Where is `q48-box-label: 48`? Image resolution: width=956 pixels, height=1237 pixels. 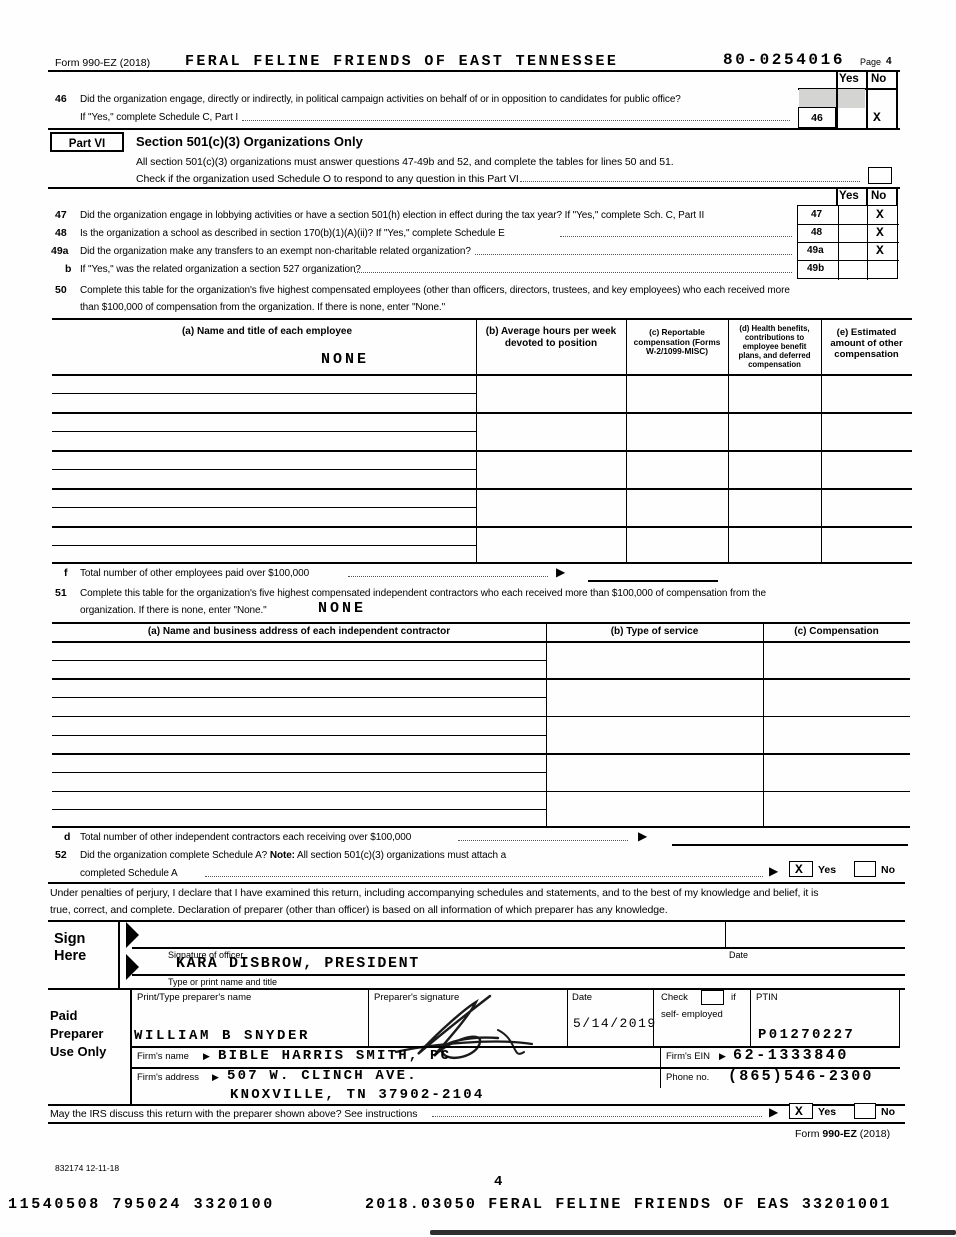
q48-box-label: 48 is located at coordinates (817, 232).